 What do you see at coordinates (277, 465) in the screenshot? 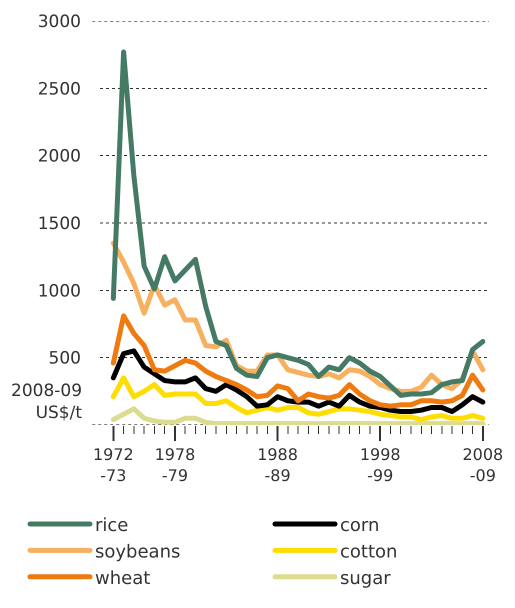
I see `x-tick-label: 1988 -89` at bounding box center [277, 465].